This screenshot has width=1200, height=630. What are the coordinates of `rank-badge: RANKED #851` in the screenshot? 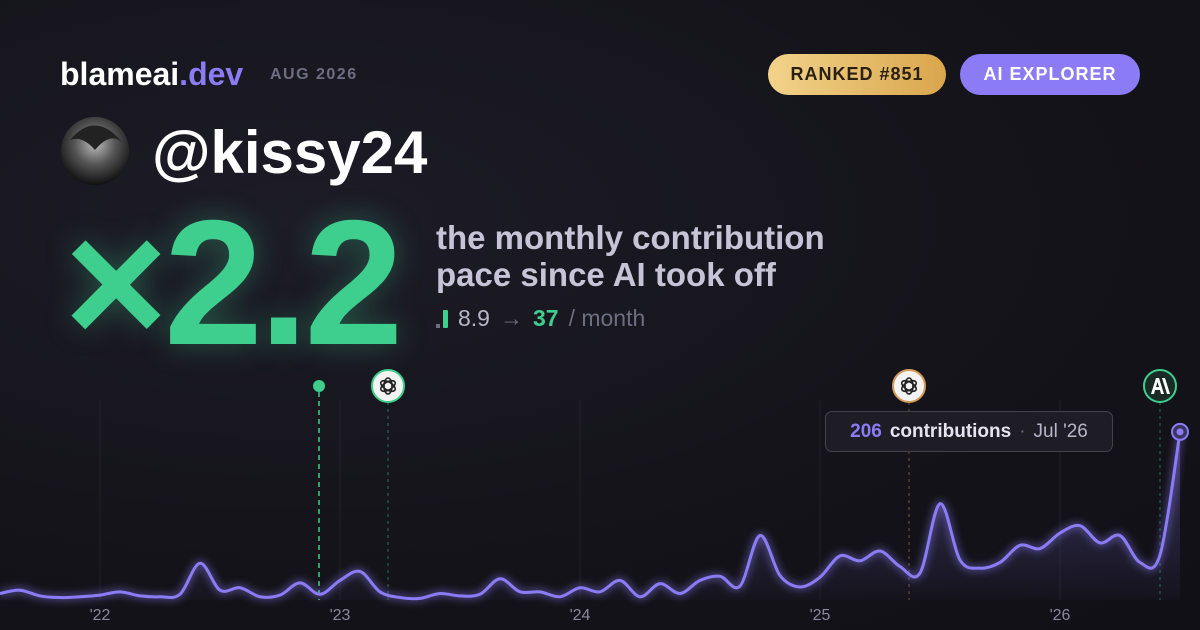 It's located at (857, 74).